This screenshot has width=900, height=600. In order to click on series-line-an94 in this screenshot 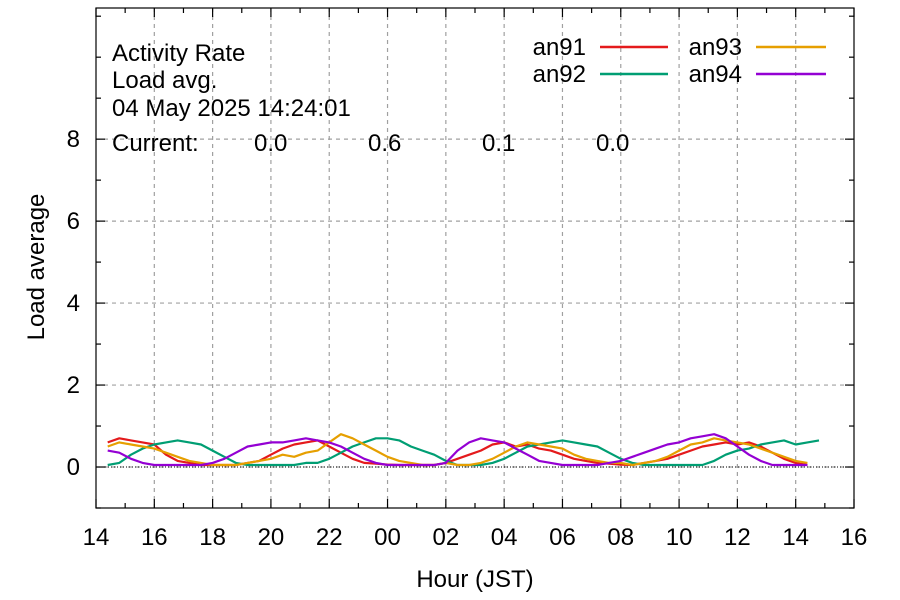, I will do `click(457, 450)`.